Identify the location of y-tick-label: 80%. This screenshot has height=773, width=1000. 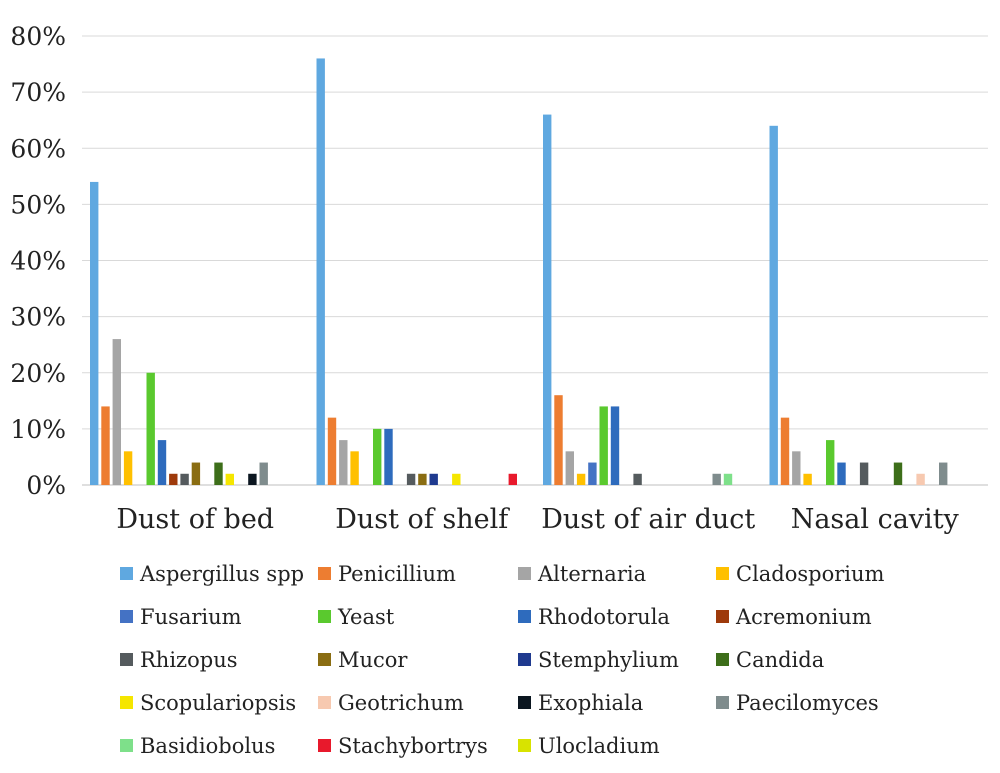
(38, 36).